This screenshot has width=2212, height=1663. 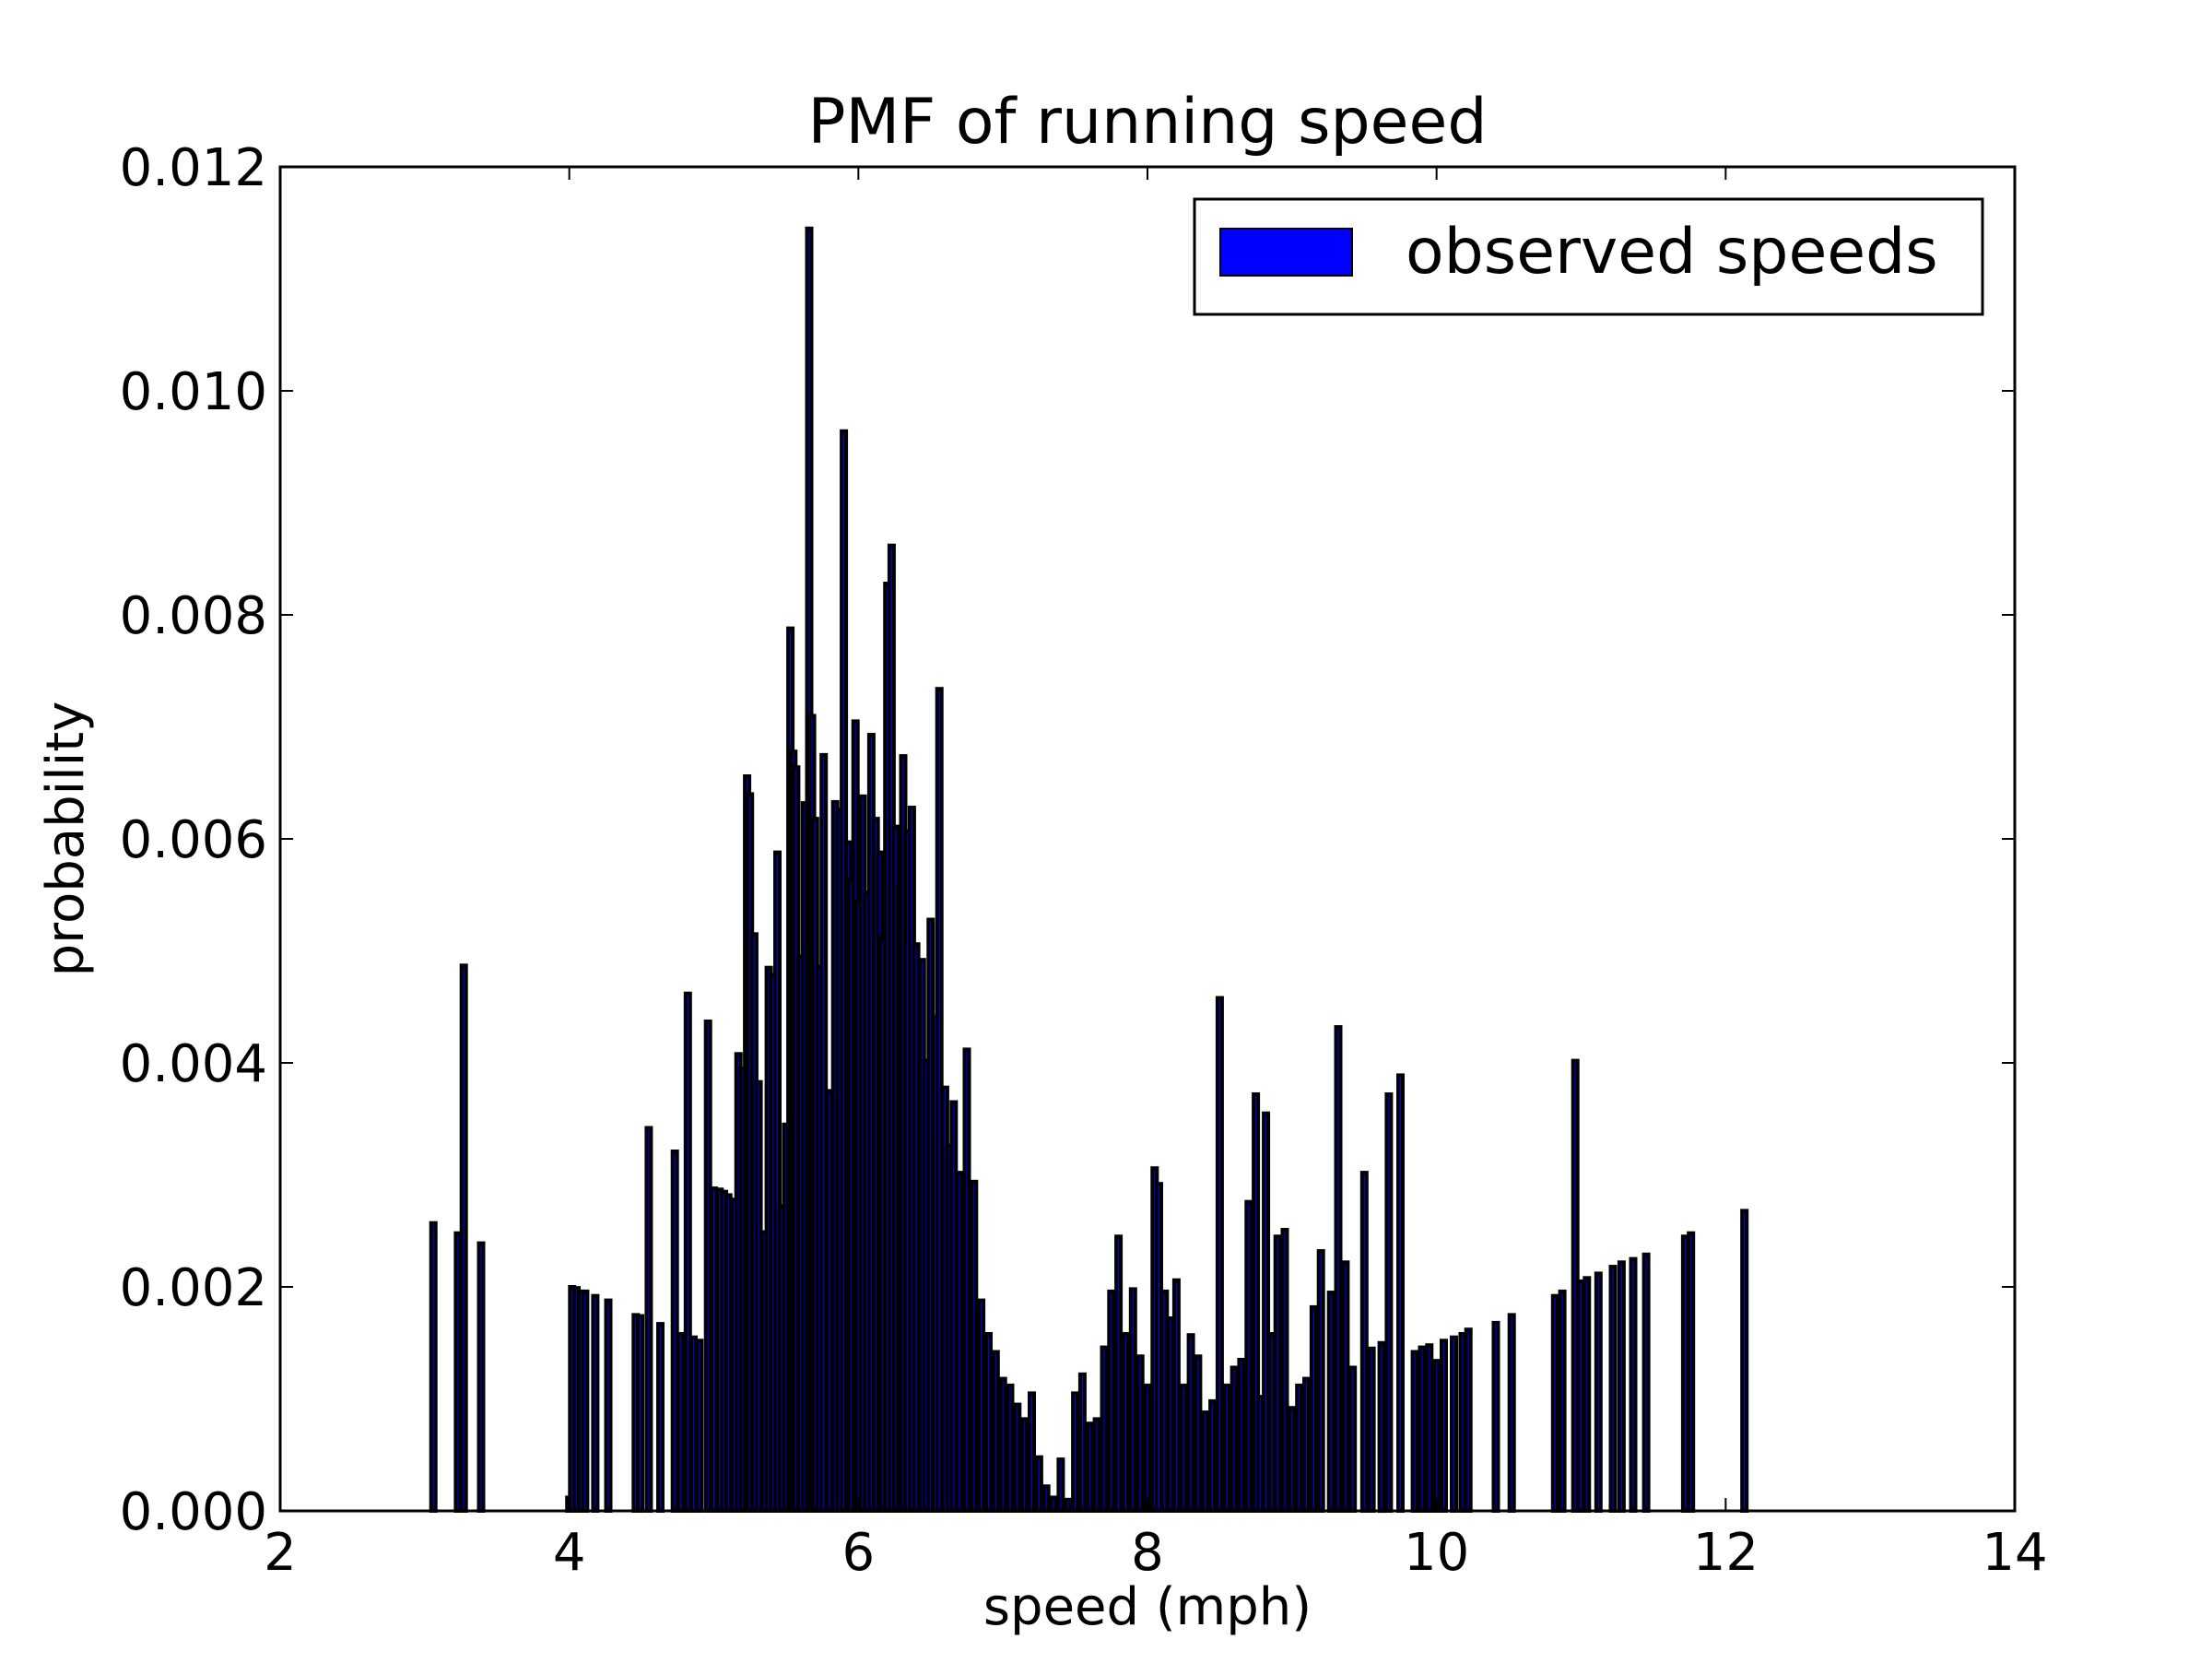 What do you see at coordinates (859, 1553) in the screenshot?
I see `x-tick-label: 6` at bounding box center [859, 1553].